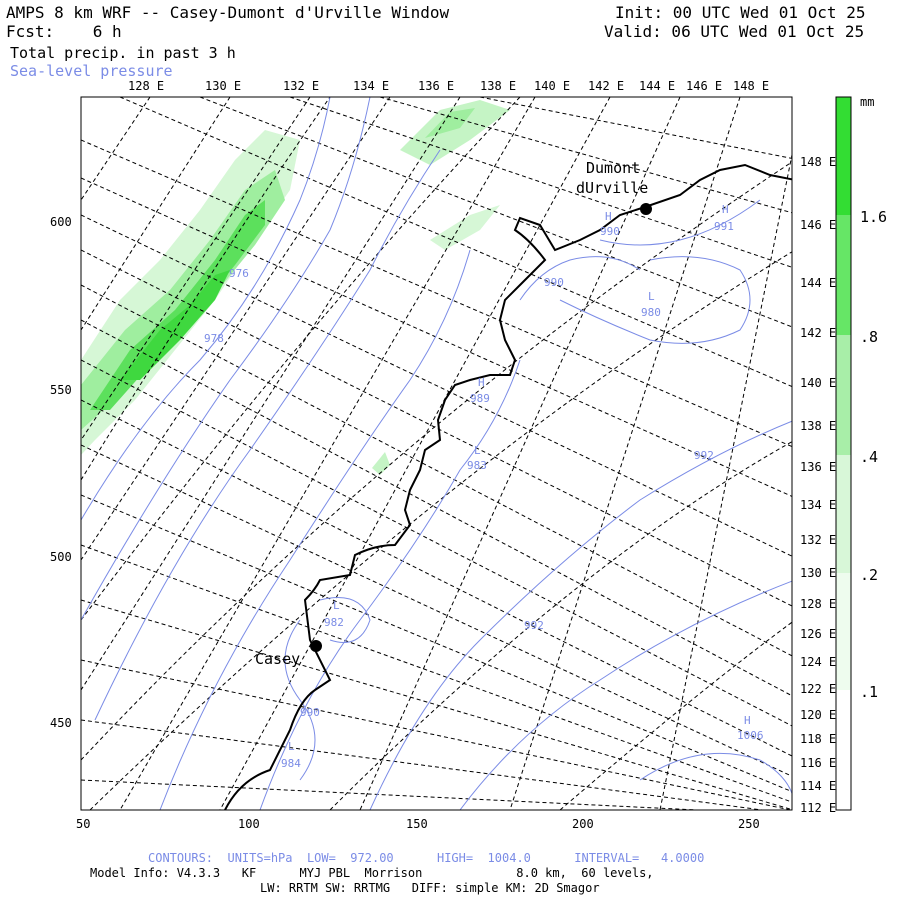 This screenshot has width=900, height=900. Describe the element at coordinates (751, 86) in the screenshot. I see `top-lon-label: 148 E` at that location.